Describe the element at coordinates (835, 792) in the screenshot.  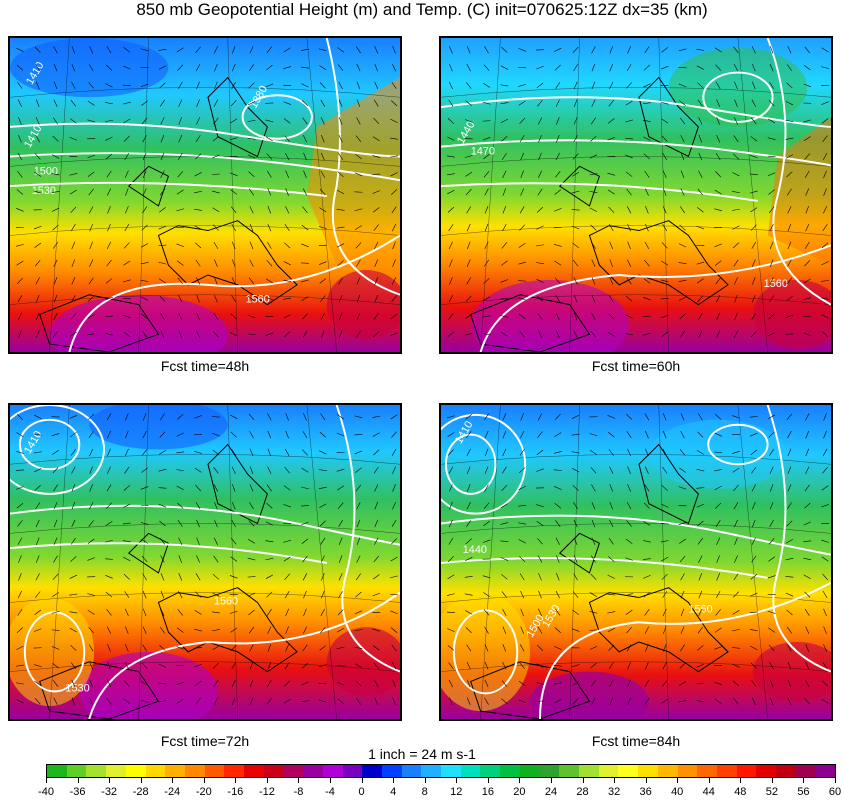
I see `colorbar-tick-label: 60` at that location.